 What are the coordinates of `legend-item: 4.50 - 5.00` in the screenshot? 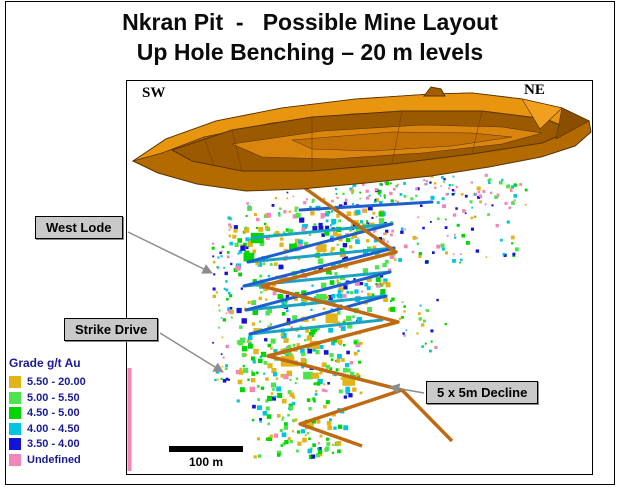 It's located at (67, 413).